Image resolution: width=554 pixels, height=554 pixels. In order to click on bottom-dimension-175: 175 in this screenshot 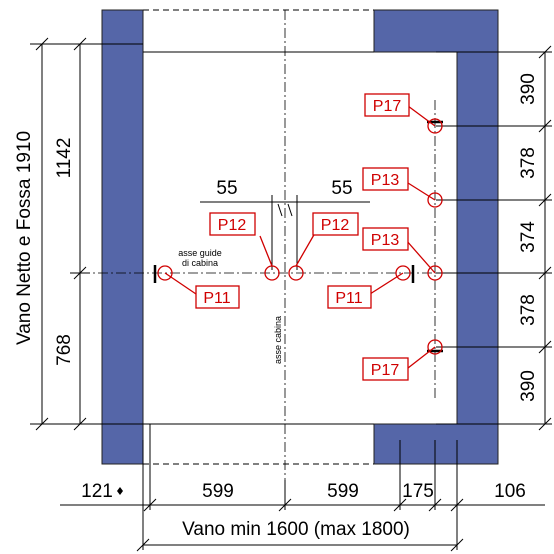, I will do `click(418, 491)`.